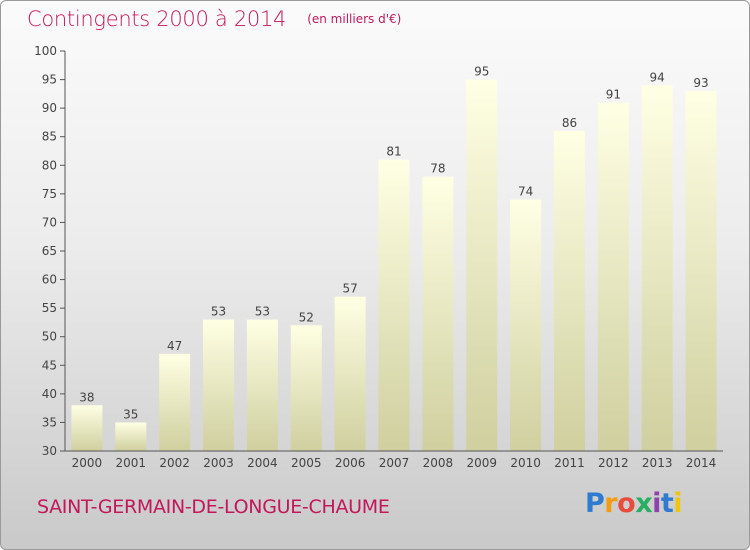  What do you see at coordinates (611, 503) in the screenshot?
I see `logo-letter: r` at bounding box center [611, 503].